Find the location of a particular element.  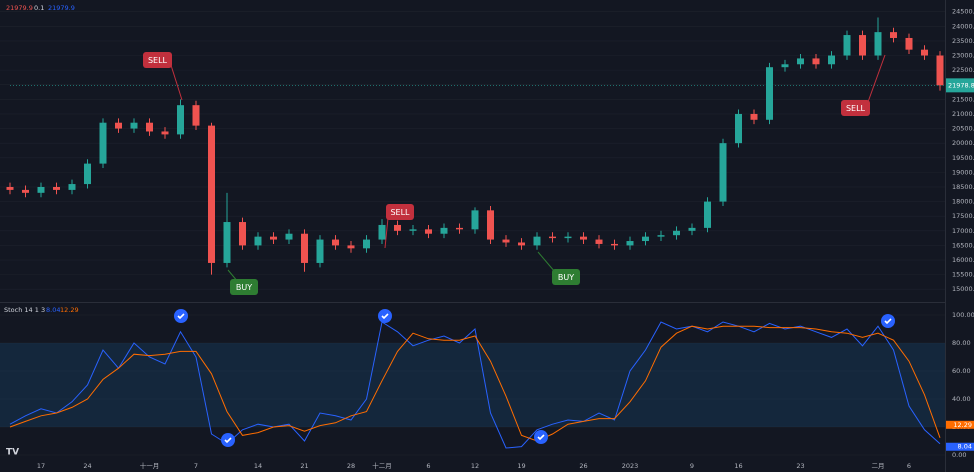

y-tick-label: 16500.0 is located at coordinates (963, 245).